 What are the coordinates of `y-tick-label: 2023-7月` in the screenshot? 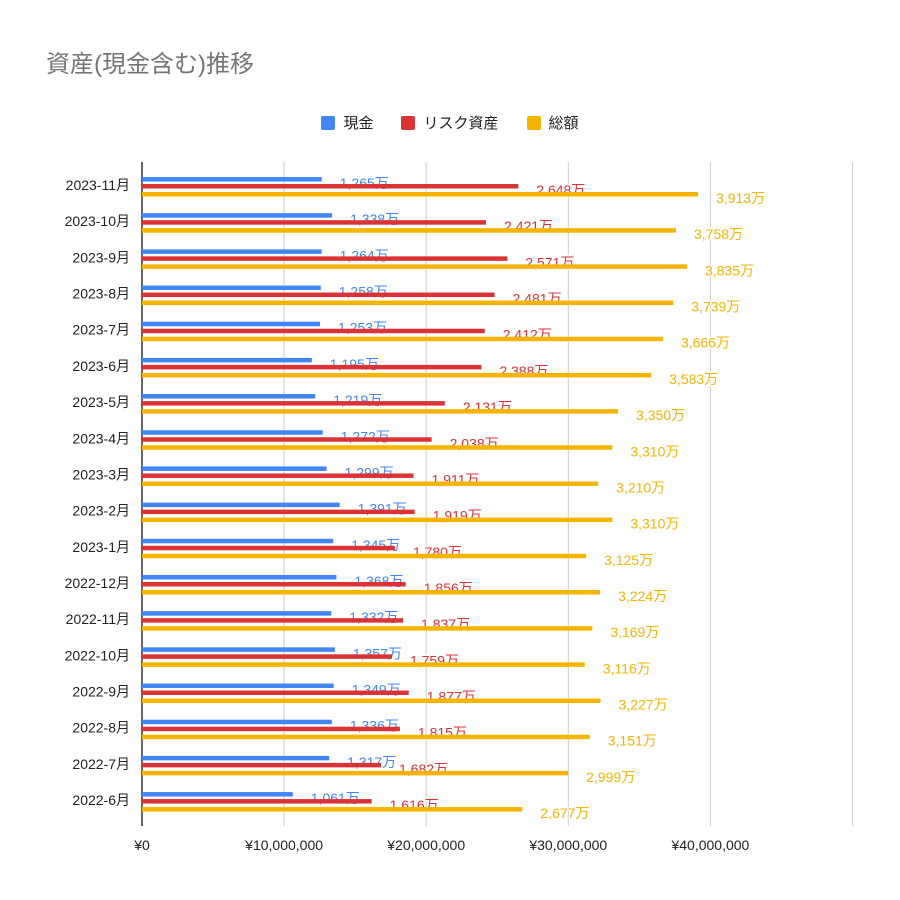 It's located at (101, 330).